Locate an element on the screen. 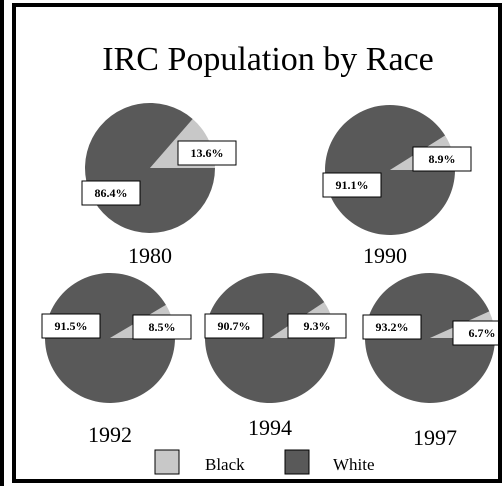 The image size is (504, 486). chart-title: IRC Population by Race is located at coordinates (267, 59).